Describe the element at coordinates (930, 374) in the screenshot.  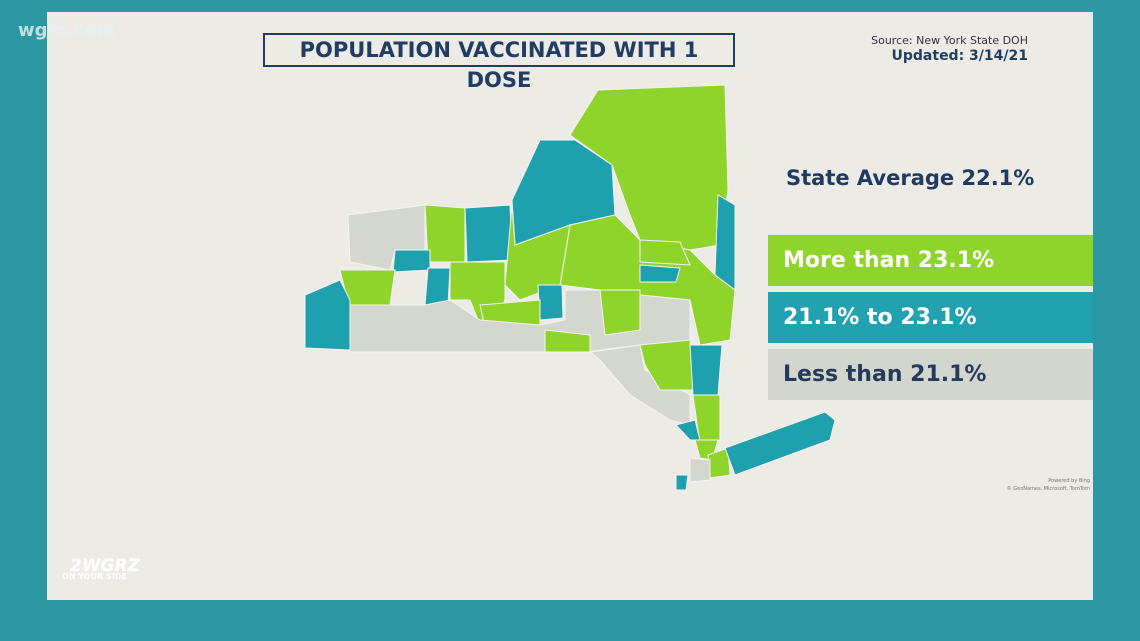
I see `legend-item: Less than 21.1%` at that location.